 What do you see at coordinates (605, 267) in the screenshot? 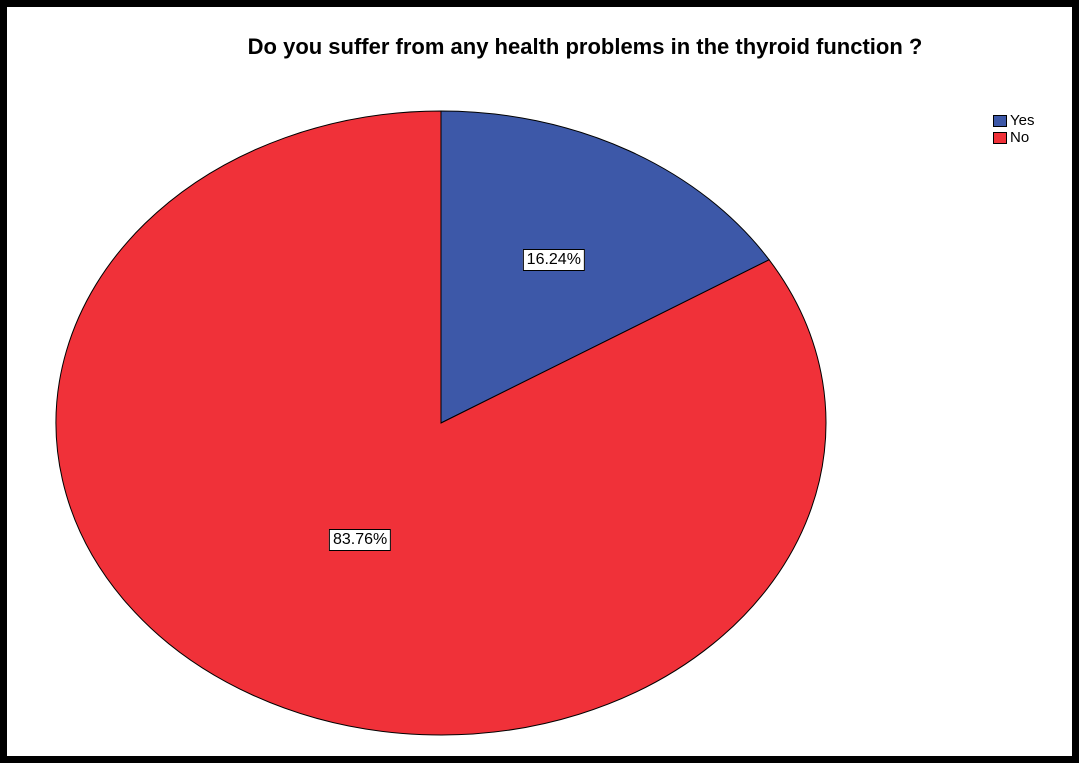
I see `pie-slice-yes` at bounding box center [605, 267].